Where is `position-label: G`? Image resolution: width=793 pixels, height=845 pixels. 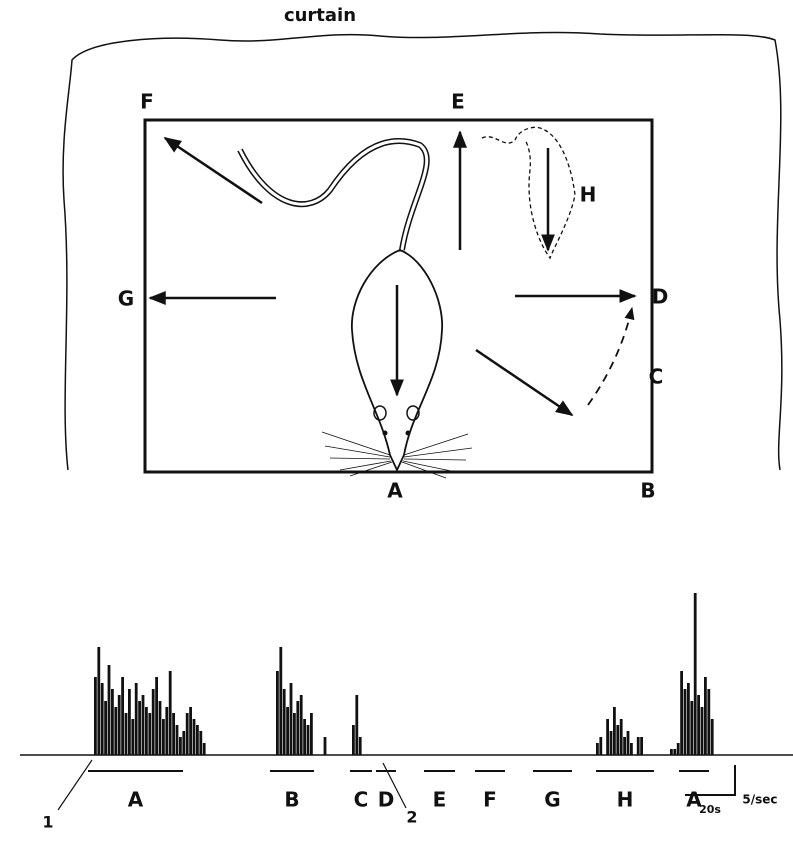 position-label: G is located at coordinates (126, 299).